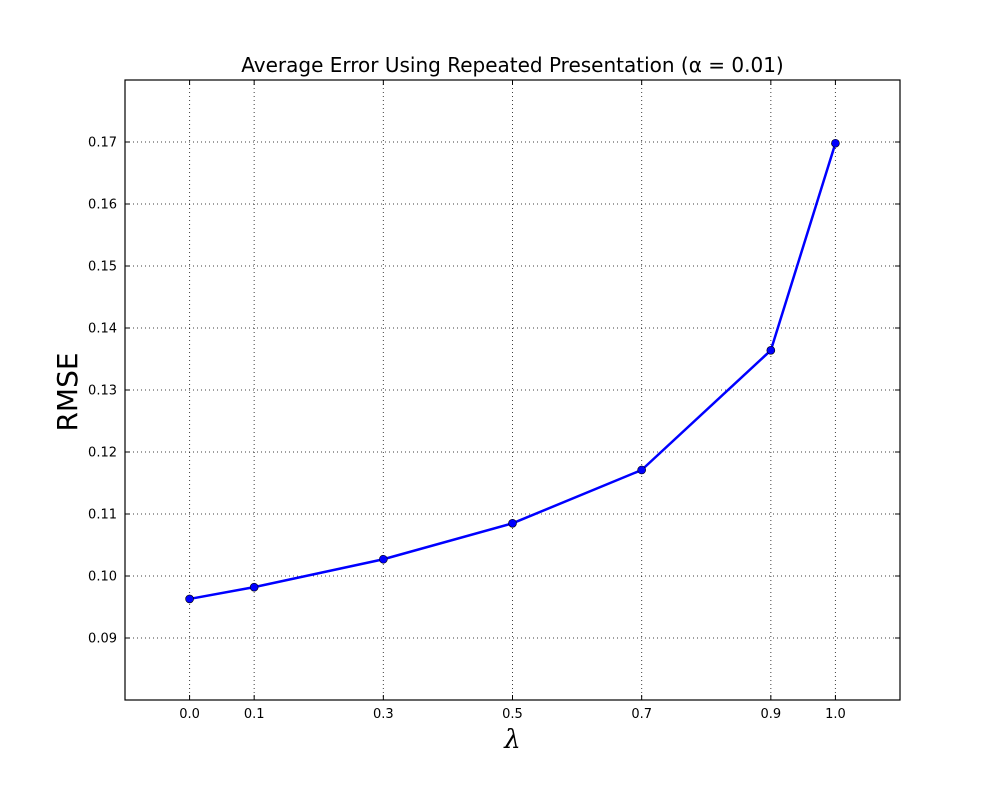 The image size is (1000, 804). Describe the element at coordinates (835, 714) in the screenshot. I see `x-tick-label: 1.0` at that location.